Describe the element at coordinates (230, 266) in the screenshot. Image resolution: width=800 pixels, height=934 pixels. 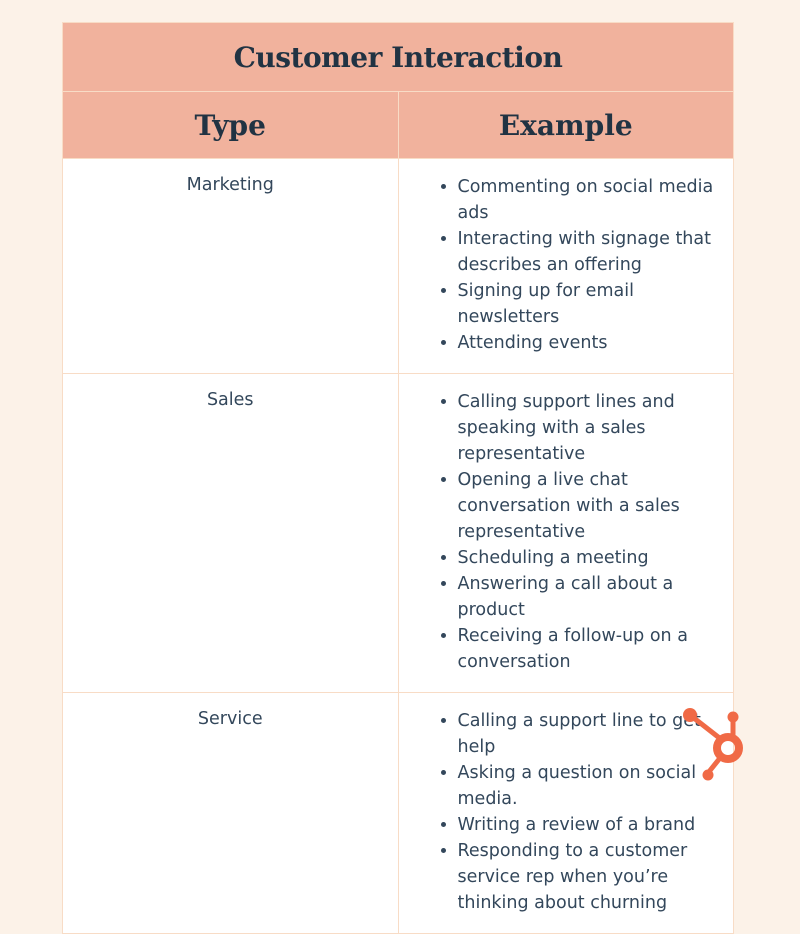
I see `type-cell: Marketing` at that location.